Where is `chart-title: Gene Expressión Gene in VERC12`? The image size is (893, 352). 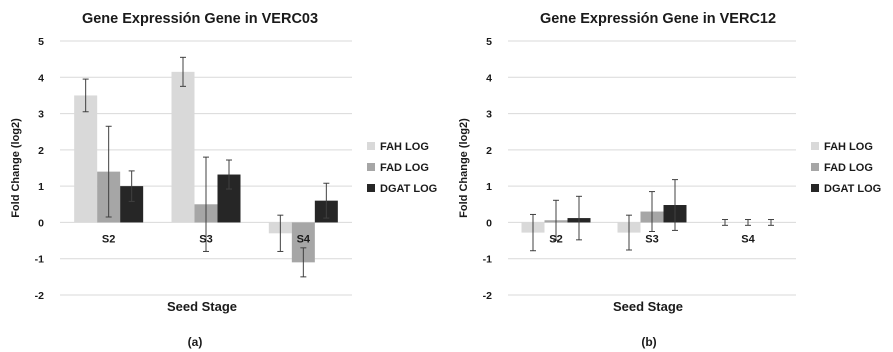
chart-title: Gene Expressión Gene in VERC12 is located at coordinates (658, 19).